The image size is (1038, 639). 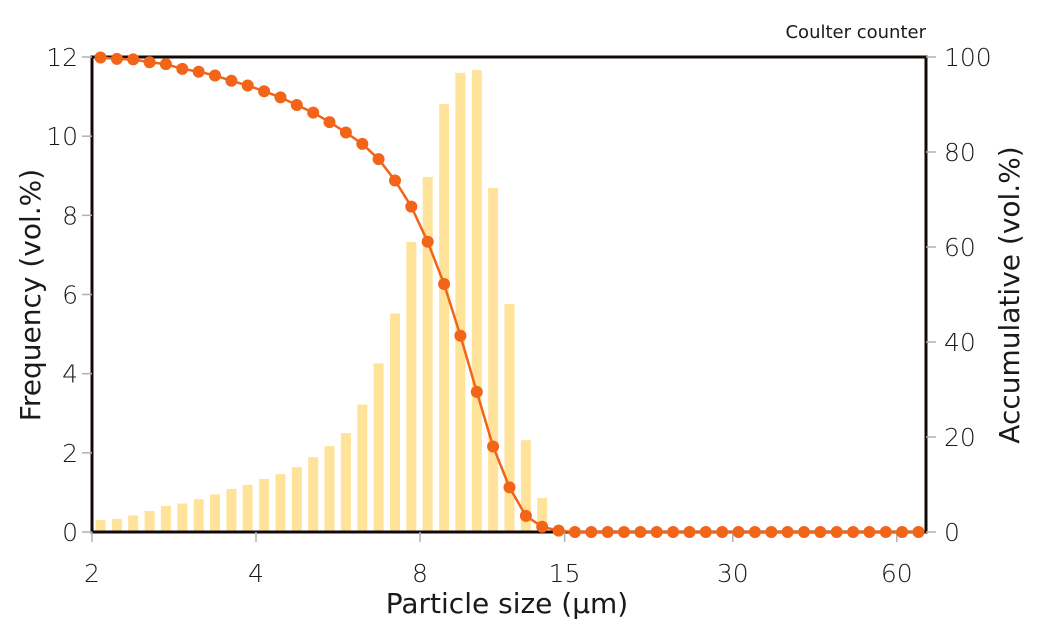 I want to click on left-tick-label: 6, so click(x=70, y=295).